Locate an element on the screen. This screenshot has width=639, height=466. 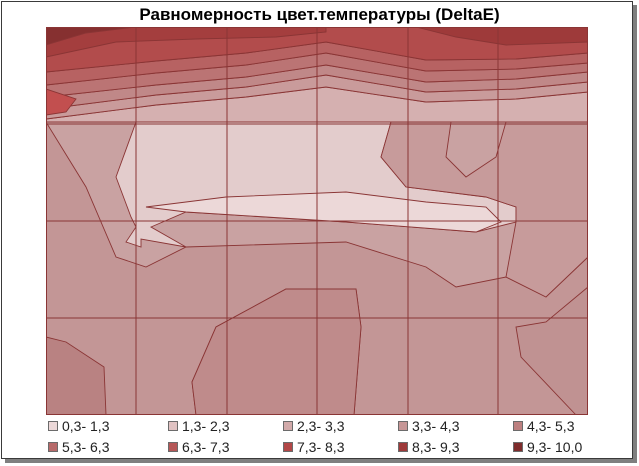
legend-label: 8,3- 9,3 is located at coordinates (436, 447).